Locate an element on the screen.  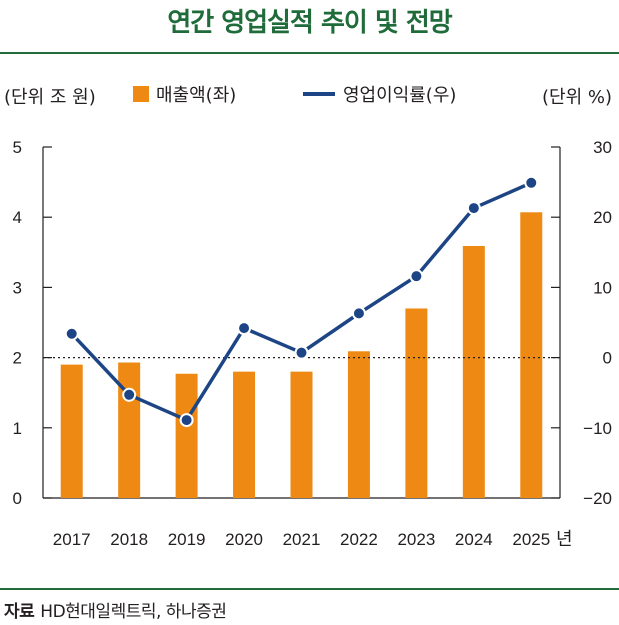
point-margin-2025 is located at coordinates (531, 182).